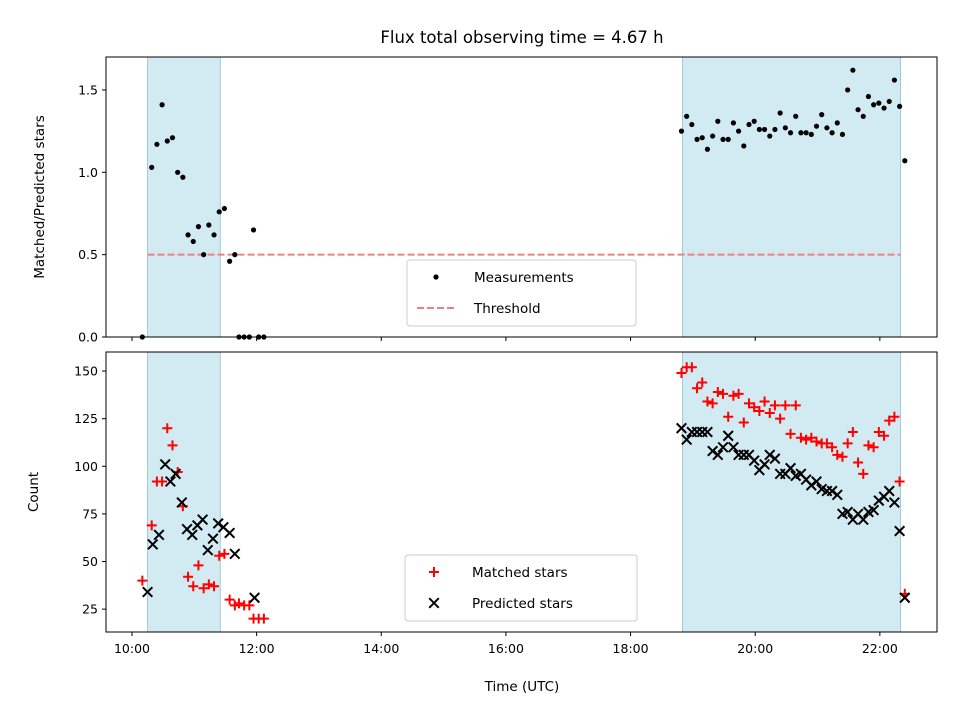 This screenshot has width=960, height=720. What do you see at coordinates (88, 254) in the screenshot?
I see `y-tick-label: 0.5` at bounding box center [88, 254].